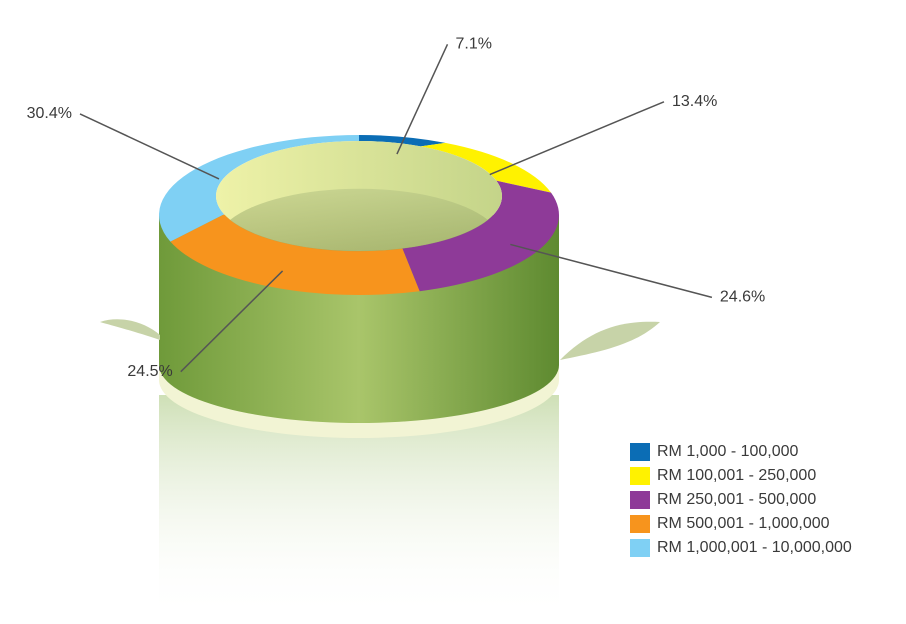 This screenshot has height=624, width=906. What do you see at coordinates (736, 475) in the screenshot?
I see `legend-label: RM 100,001 - 250,000` at bounding box center [736, 475].